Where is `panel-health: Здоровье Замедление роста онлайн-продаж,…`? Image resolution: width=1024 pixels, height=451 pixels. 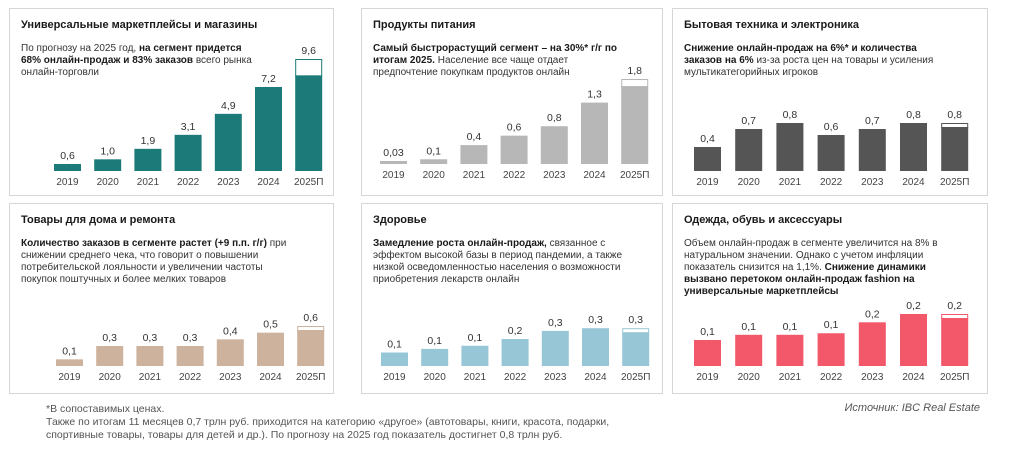
panel-health: Здоровье Замедление роста онлайн-продаж,… is located at coordinates (512, 298).